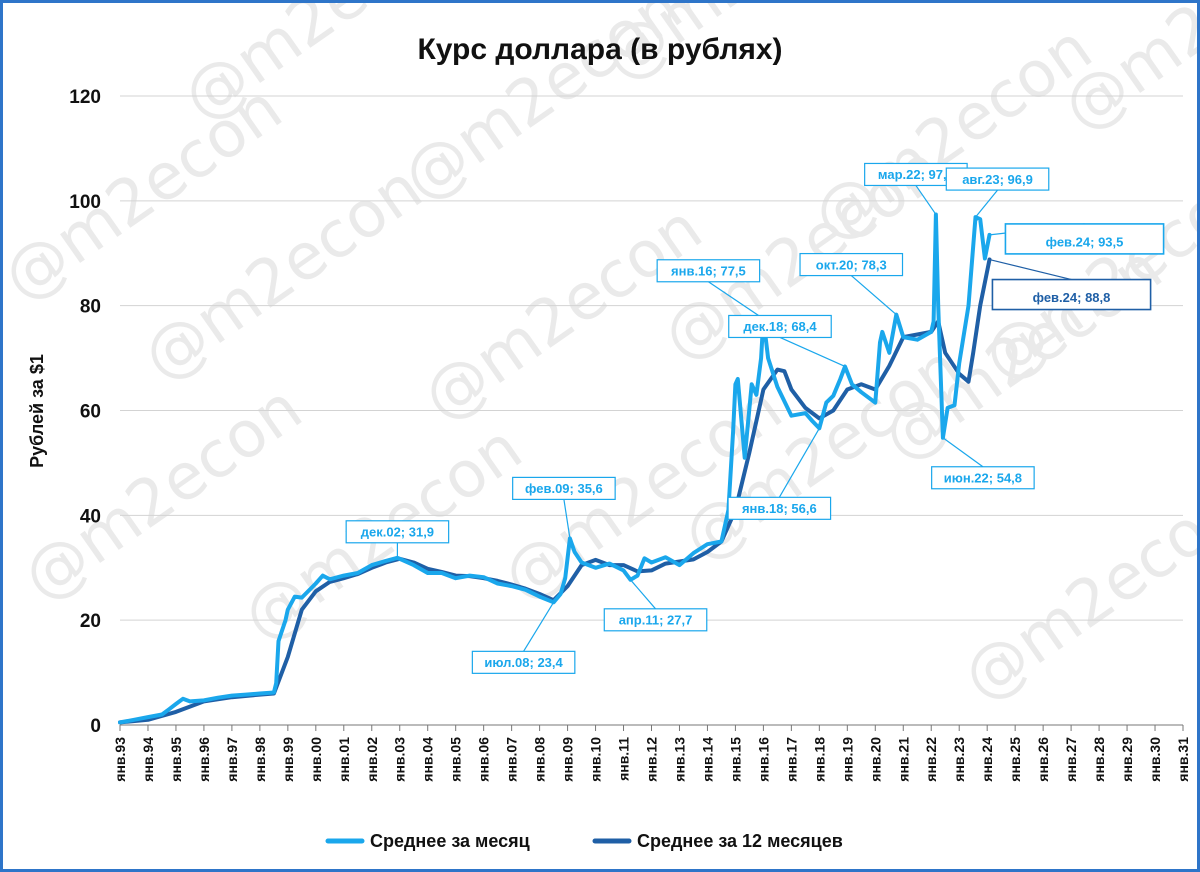  Describe the element at coordinates (260, 759) in the screenshot. I see `x-tick-label: янв.98` at that location.